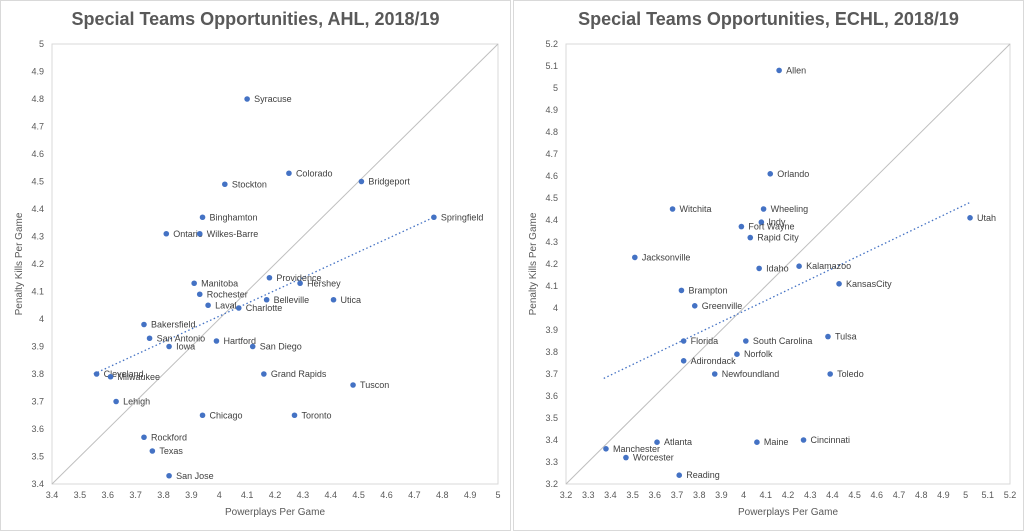 The height and width of the screenshot is (532, 1024). I want to click on data-label: Tulsa, so click(846, 337).